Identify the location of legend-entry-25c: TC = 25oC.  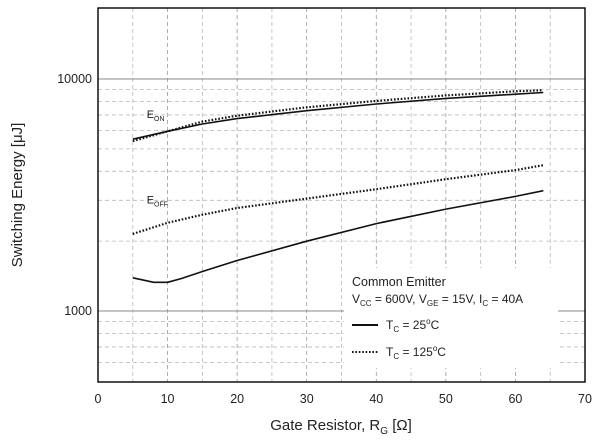
(413, 325).